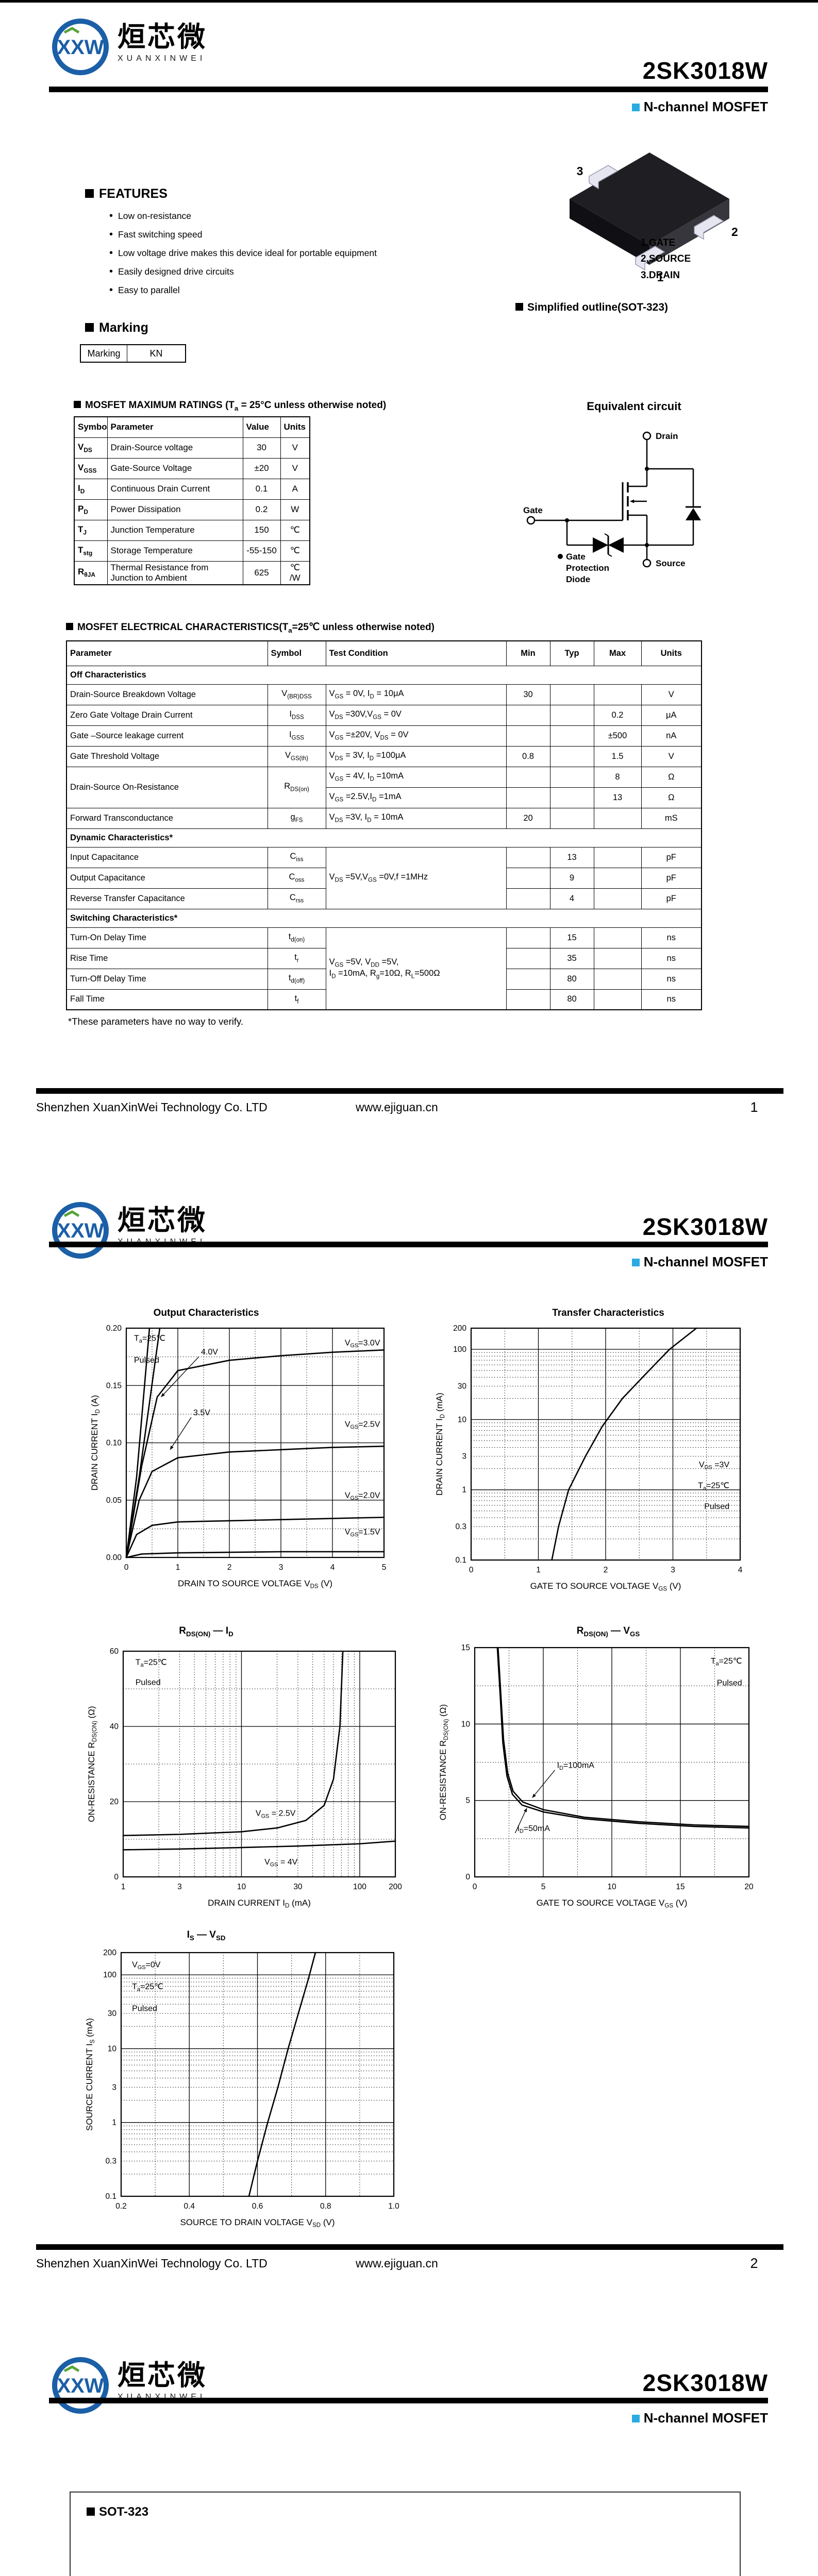 This screenshot has height=2576, width=818. Describe the element at coordinates (671, 736) in the screenshot. I see `cell-units: nA` at that location.